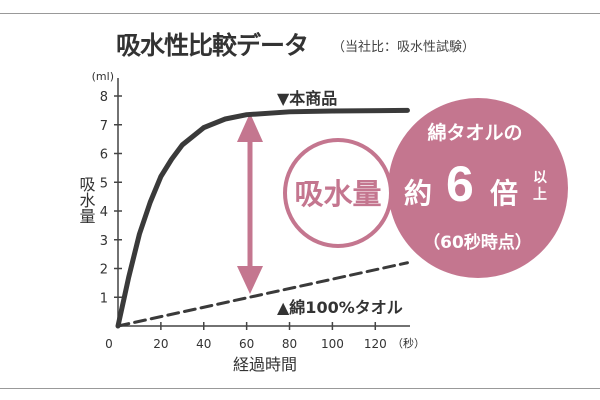  Describe the element at coordinates (203, 344) in the screenshot. I see `x-tick-label: 40` at that location.